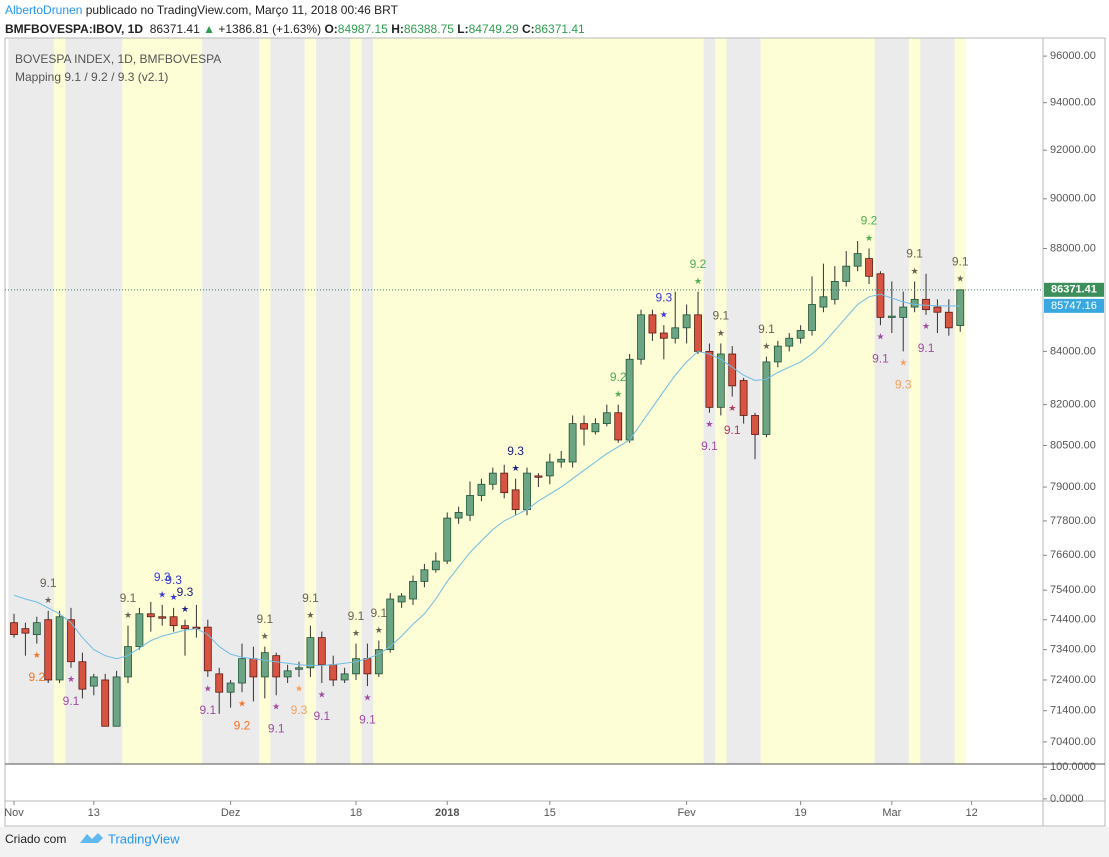 The height and width of the screenshot is (857, 1109). What do you see at coordinates (1073, 590) in the screenshot?
I see `y-tick-label: 75400.00` at bounding box center [1073, 590].